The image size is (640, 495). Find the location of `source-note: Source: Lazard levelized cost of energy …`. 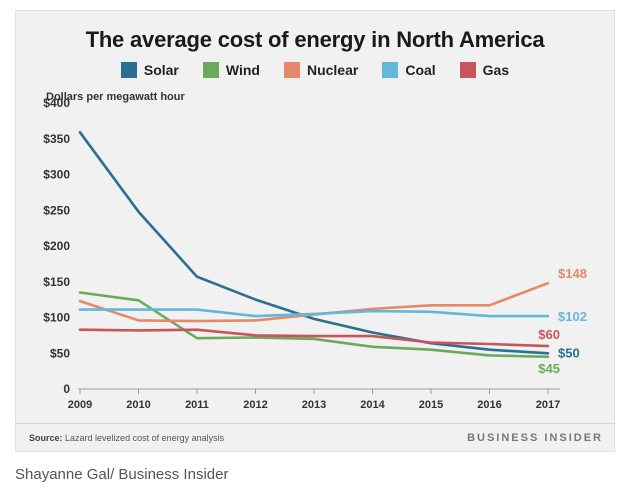

source-note: Source: Lazard levelized cost of energy … is located at coordinates (126, 438).